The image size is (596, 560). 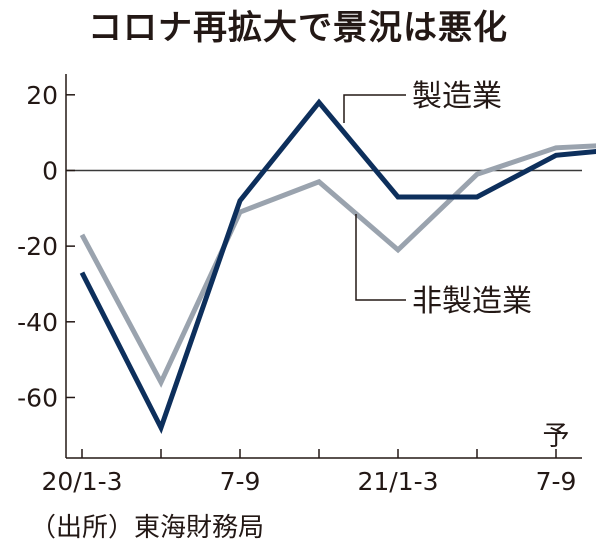 What do you see at coordinates (556, 436) in the screenshot?
I see `forecast-marker: 予` at bounding box center [556, 436].